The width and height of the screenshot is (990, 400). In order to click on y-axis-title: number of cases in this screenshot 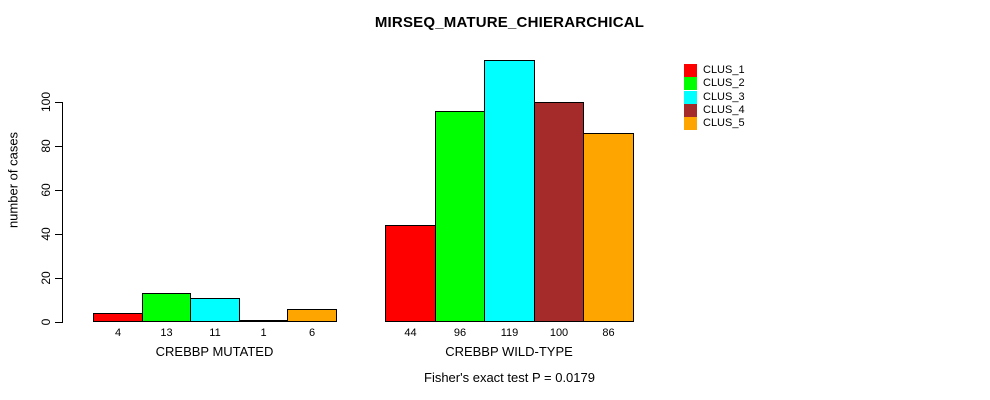, I will do `click(13, 180)`.